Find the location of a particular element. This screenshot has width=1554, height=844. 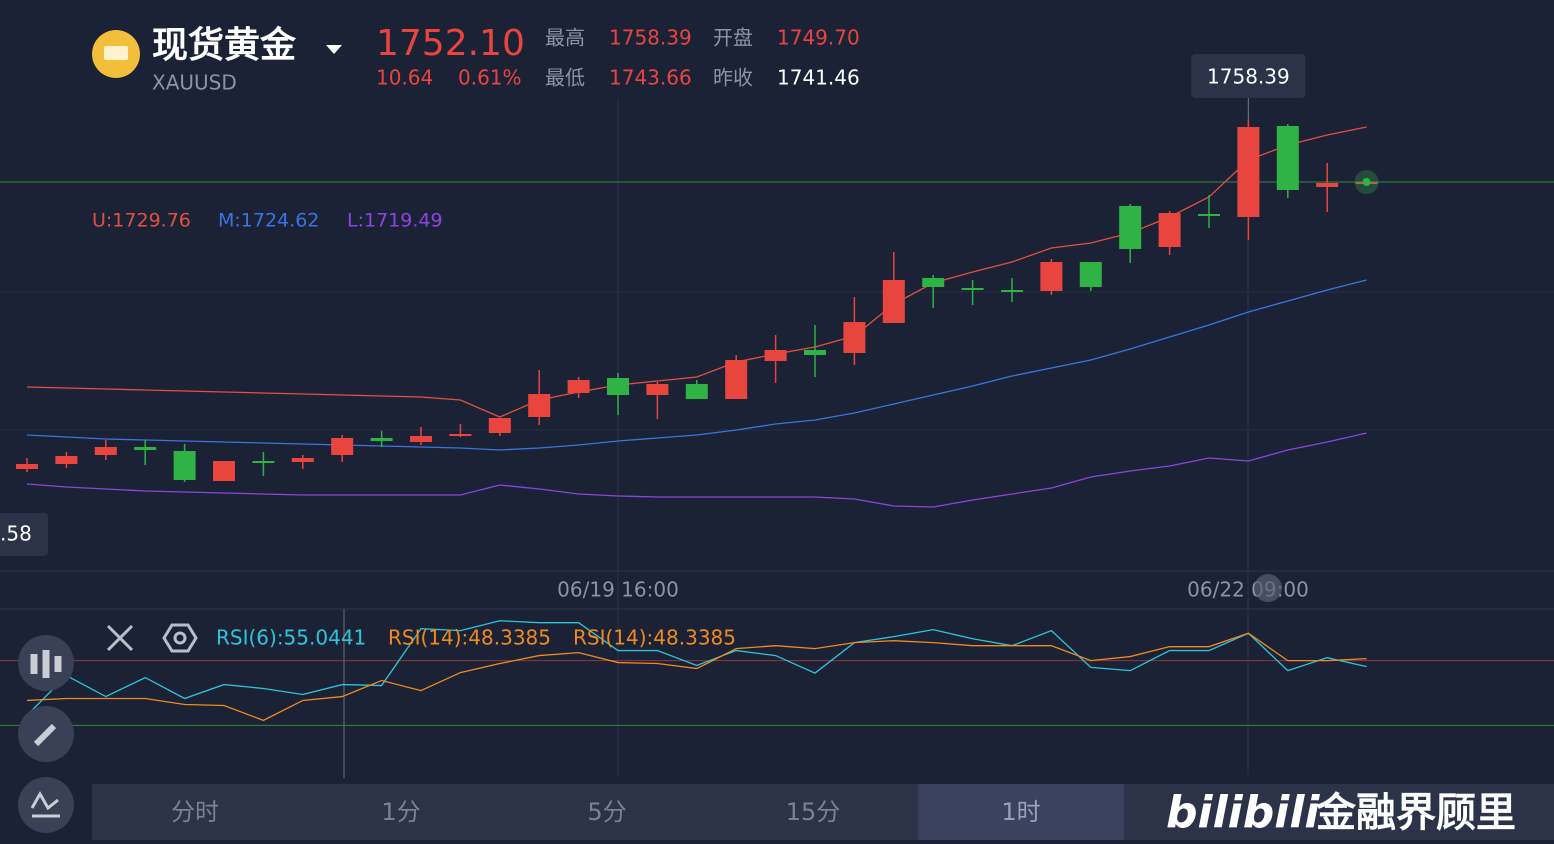

price-tag is located at coordinates (24, 534).